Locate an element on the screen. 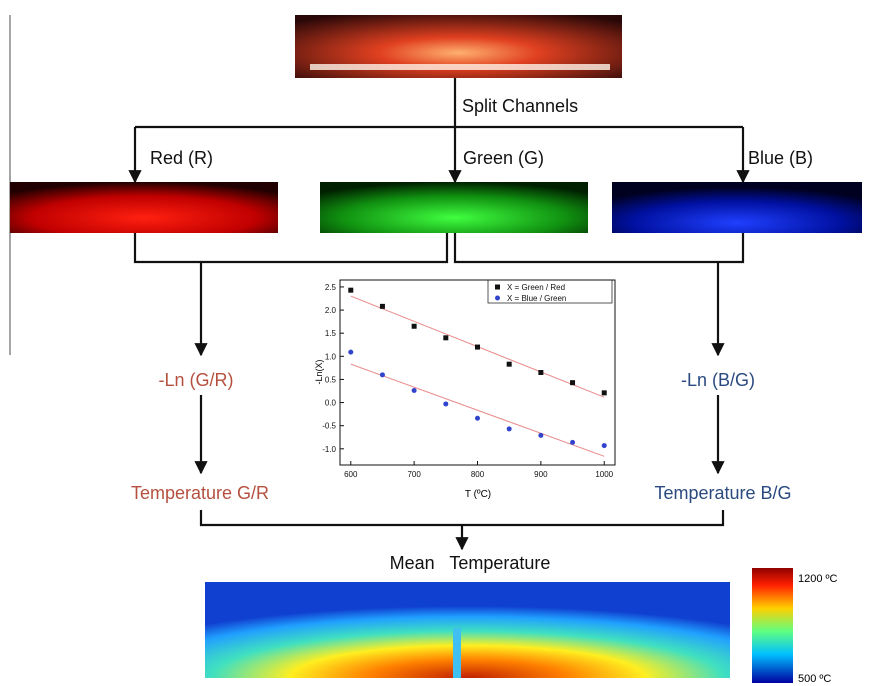  y-tick-label: 0.0 is located at coordinates (331, 403).